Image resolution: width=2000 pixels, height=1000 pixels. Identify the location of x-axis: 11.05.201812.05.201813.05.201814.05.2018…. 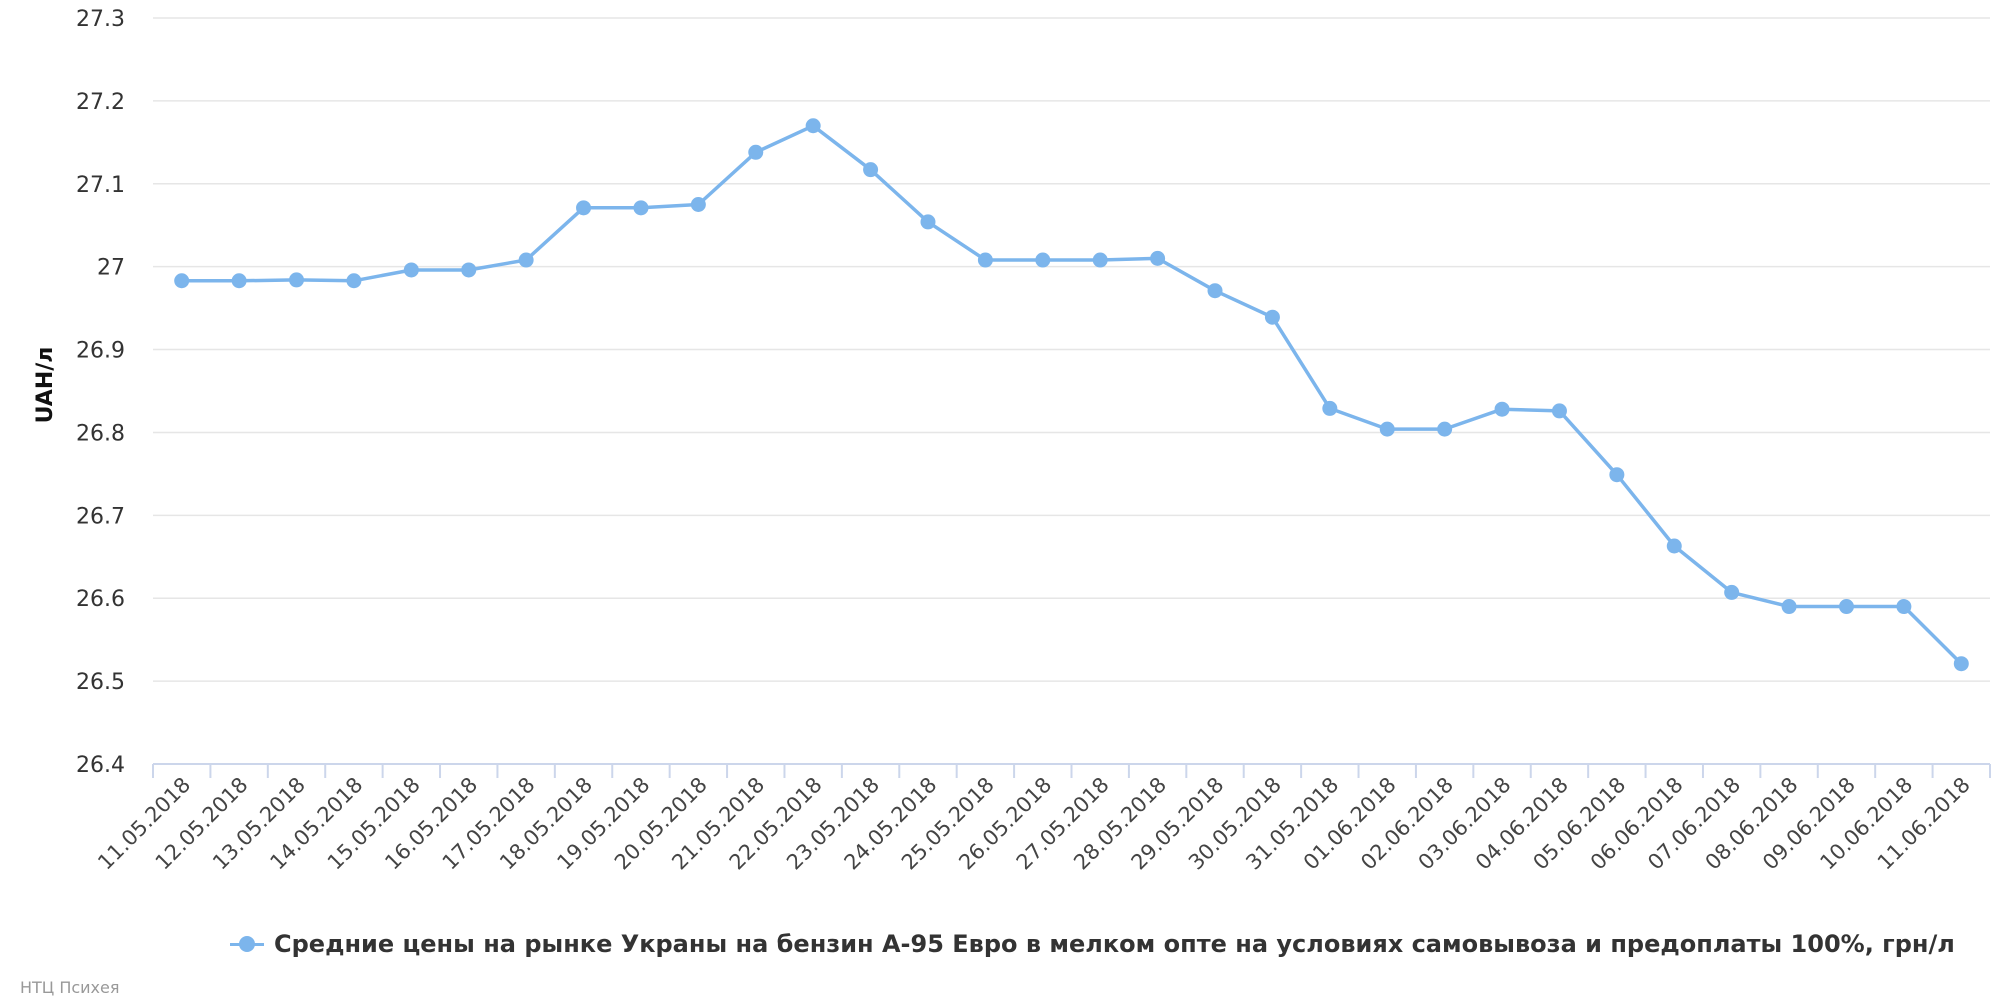
(1042, 819).